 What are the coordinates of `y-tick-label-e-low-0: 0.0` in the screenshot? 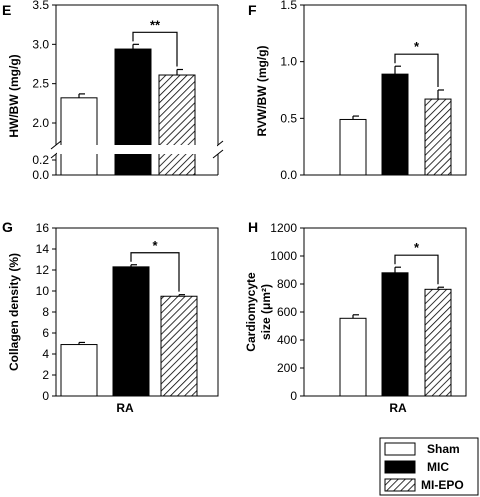 It's located at (40, 175).